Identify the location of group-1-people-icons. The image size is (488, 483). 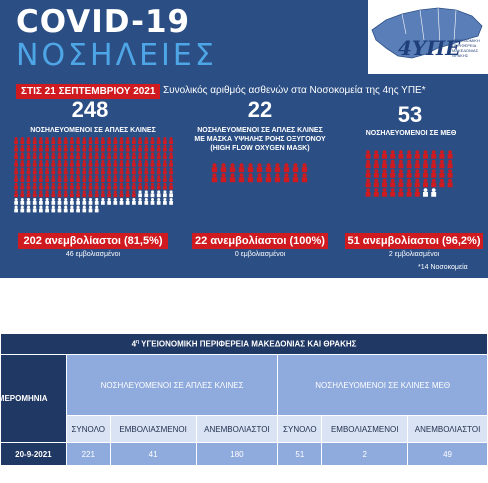
(93, 175).